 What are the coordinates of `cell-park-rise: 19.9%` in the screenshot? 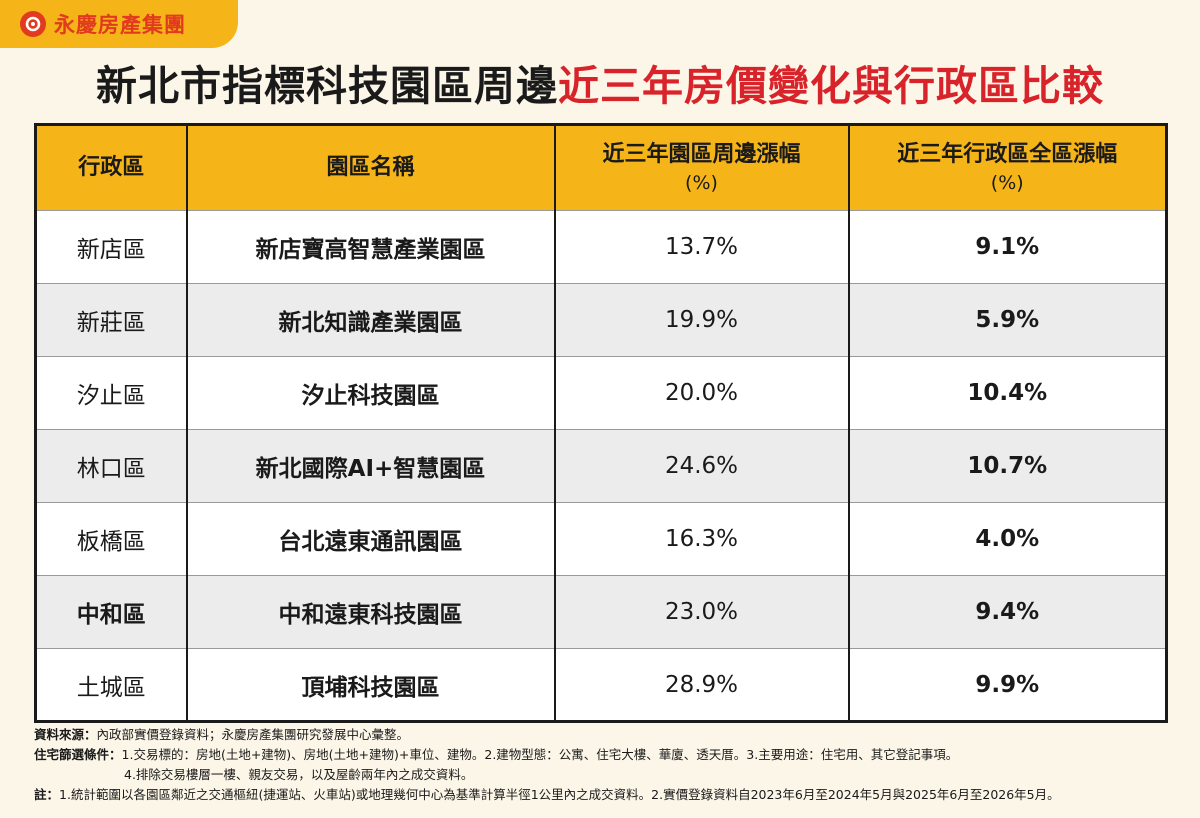 It's located at (702, 320).